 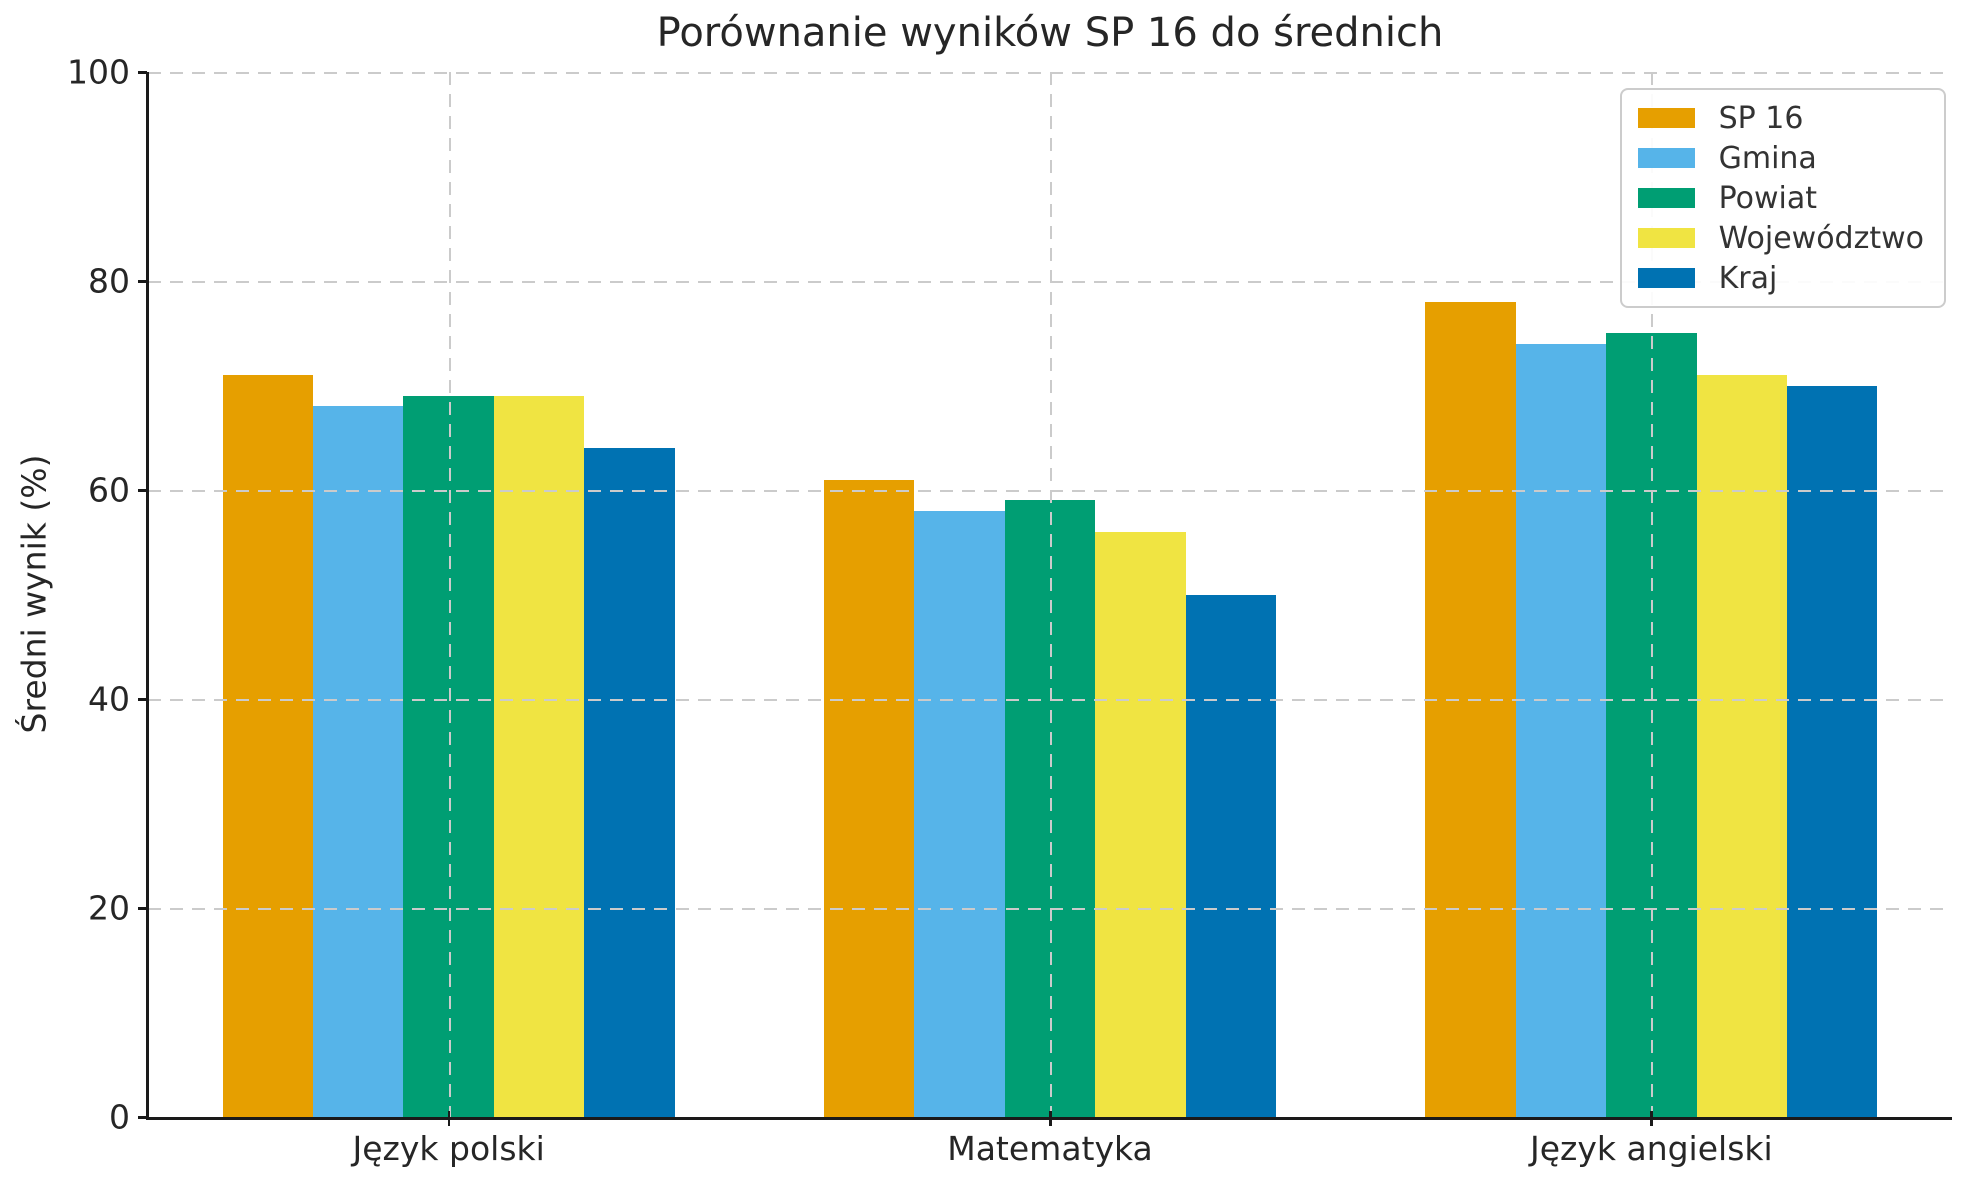 What do you see at coordinates (1140, 824) in the screenshot?
I see `bar-województwo-matematyka` at bounding box center [1140, 824].